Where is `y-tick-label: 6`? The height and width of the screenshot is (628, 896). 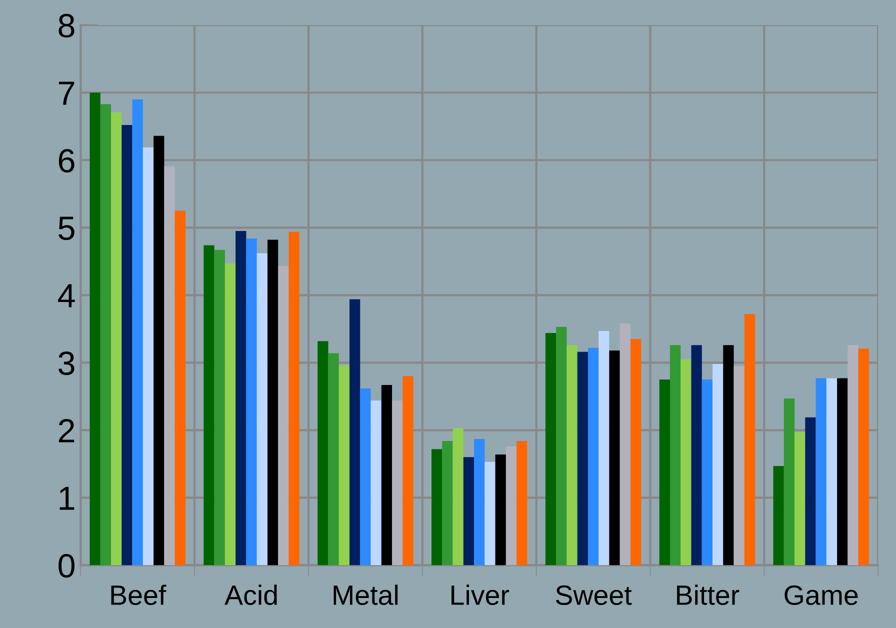
y-tick-label: 6 is located at coordinates (66, 160).